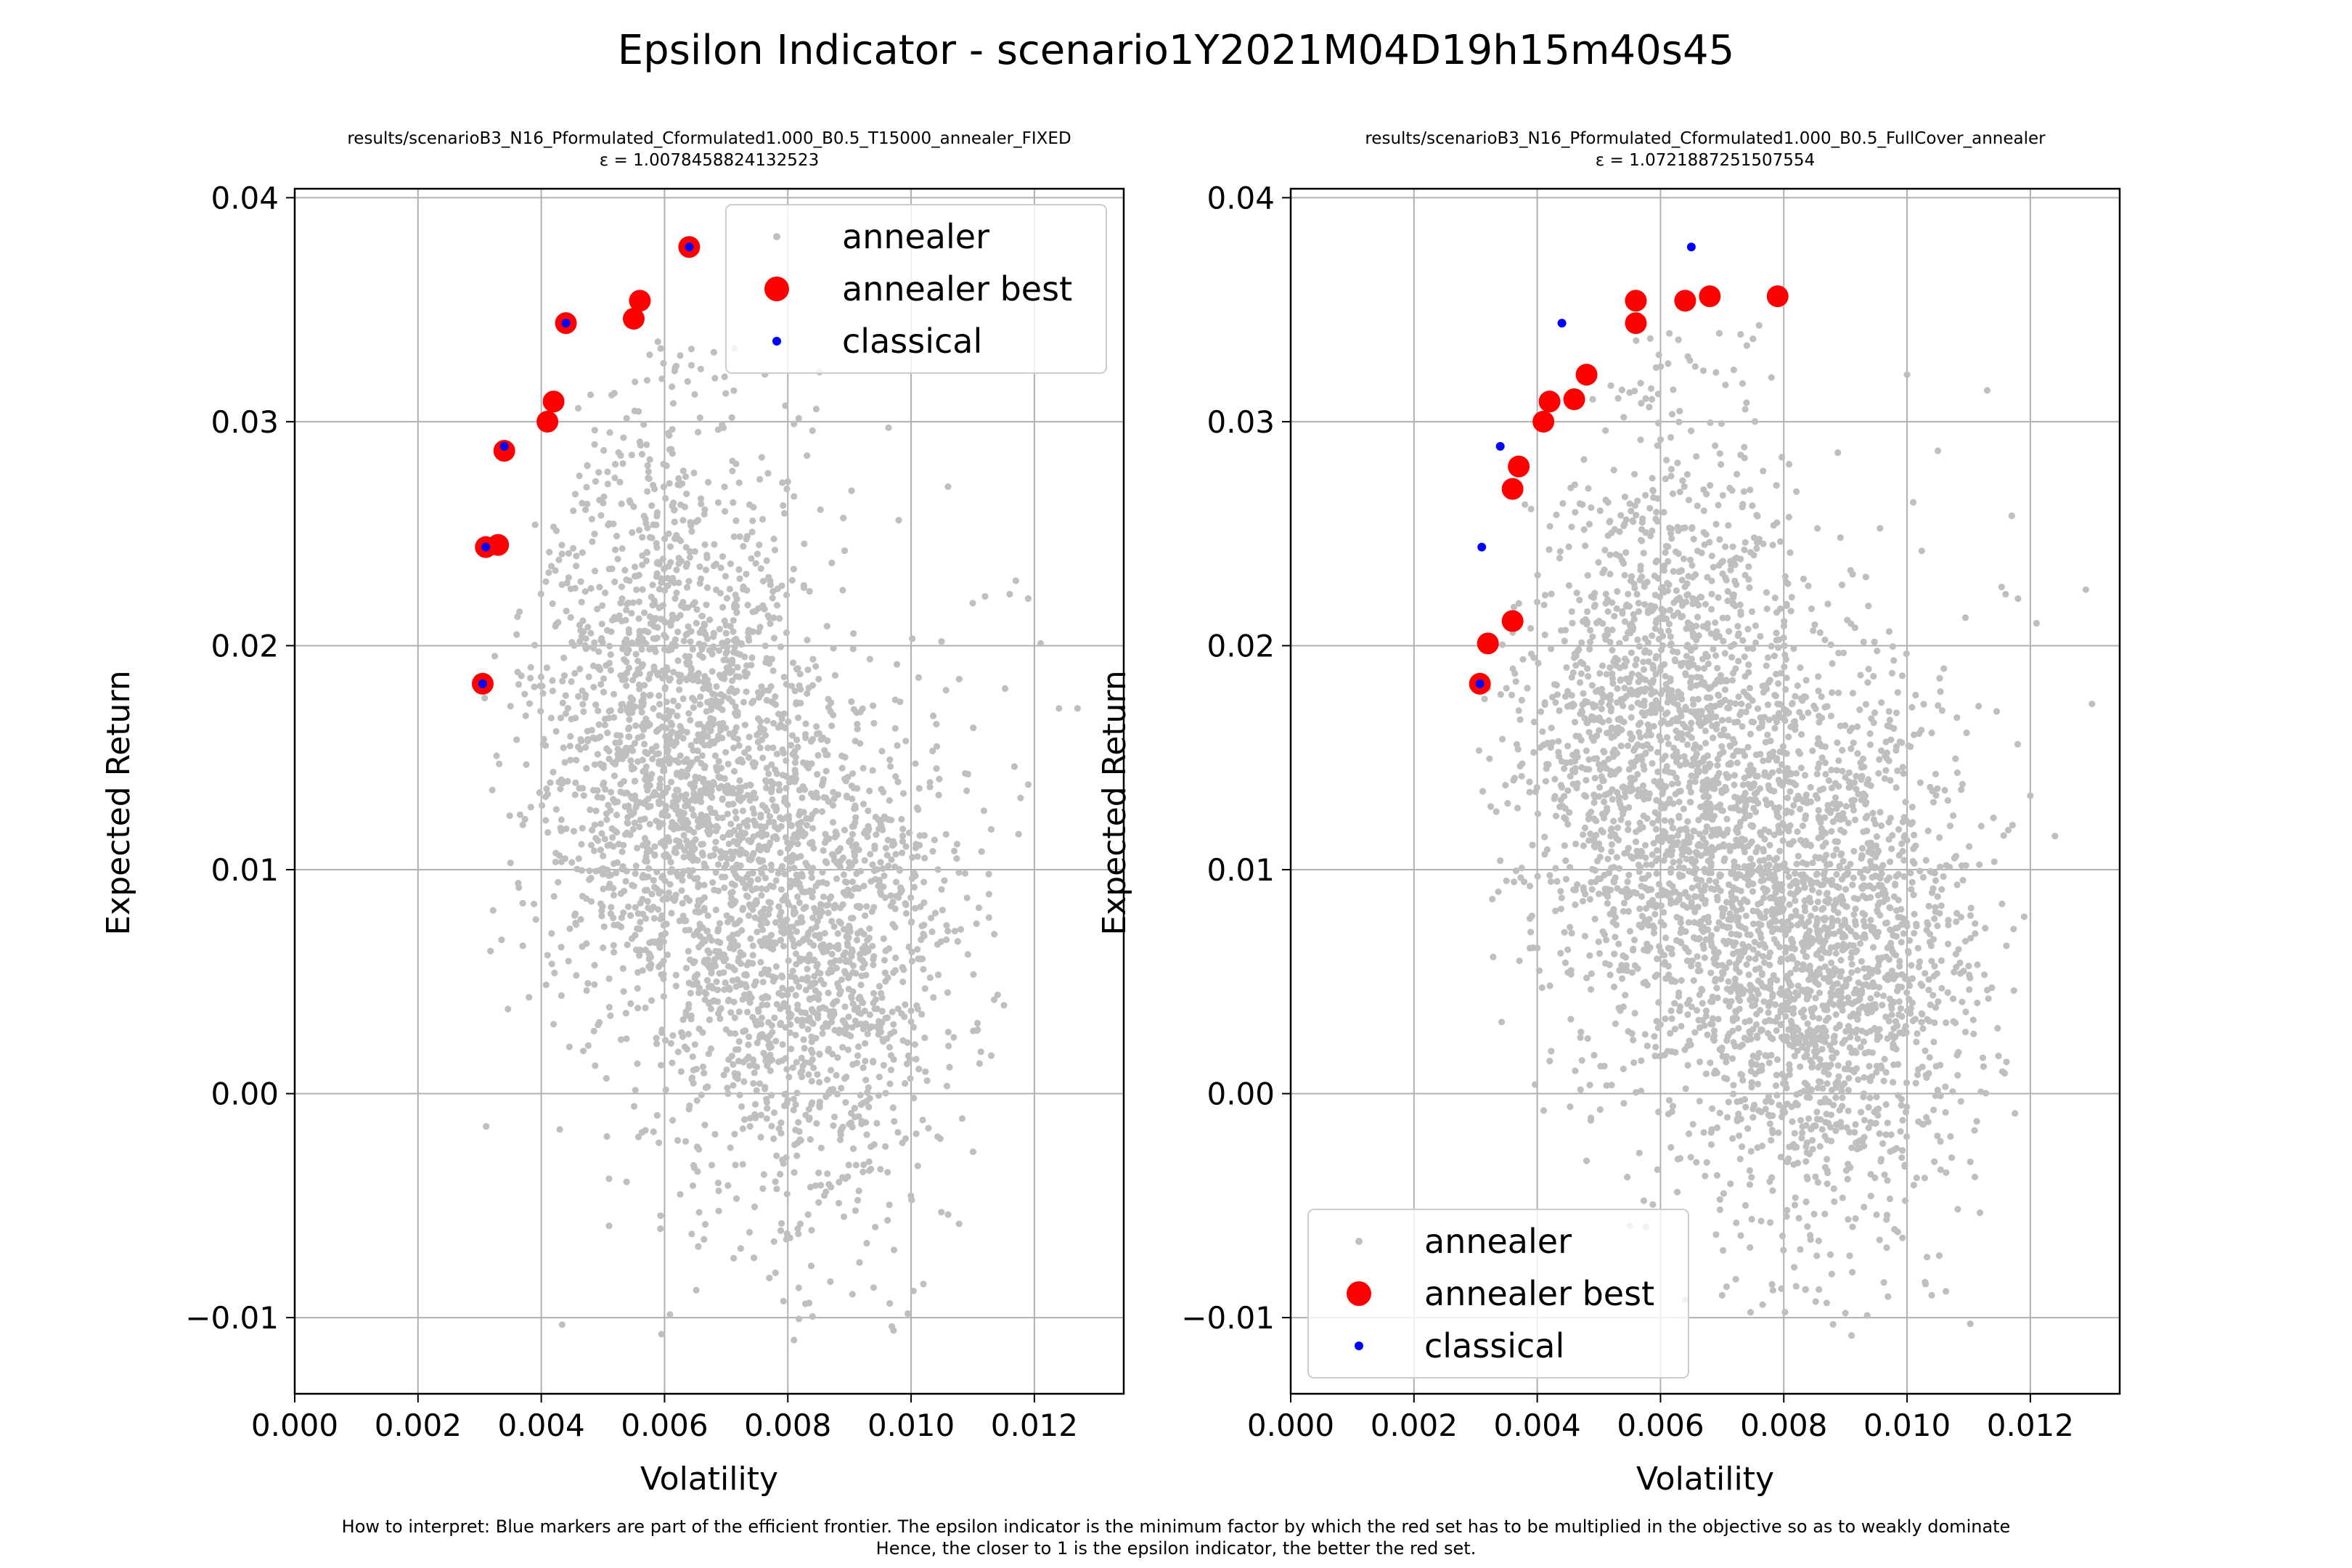 The image size is (2352, 1568). What do you see at coordinates (777, 342) in the screenshot?
I see `legend-marker-classical` at bounding box center [777, 342].